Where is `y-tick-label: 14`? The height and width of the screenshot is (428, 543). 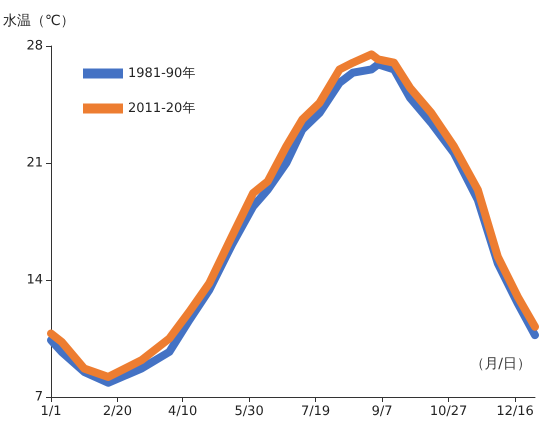
y-tick-label: 14 is located at coordinates (34, 280).